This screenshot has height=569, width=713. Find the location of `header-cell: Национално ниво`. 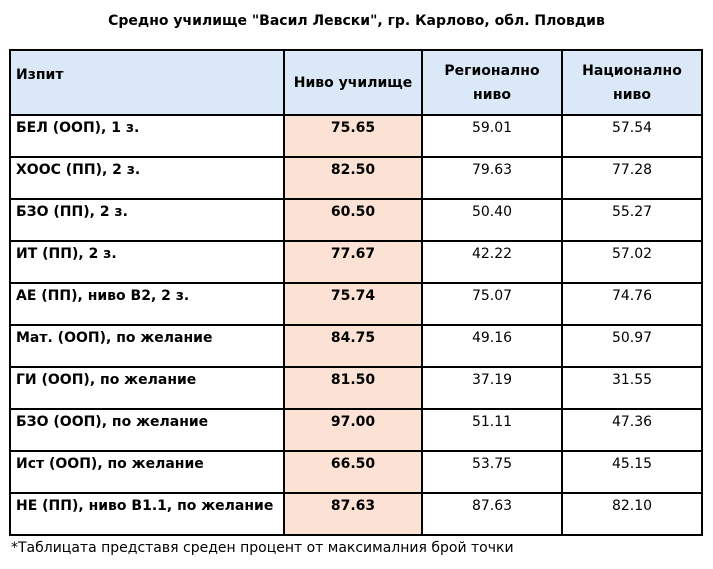

header-cell: Национално ниво is located at coordinates (632, 82).